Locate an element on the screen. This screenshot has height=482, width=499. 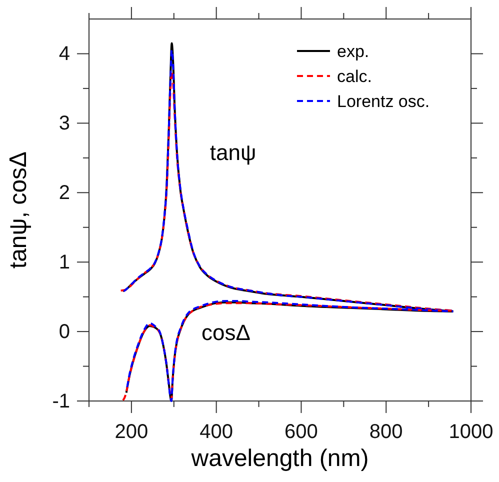
x-axis-title: wavelength (nm) is located at coordinates (279, 458).